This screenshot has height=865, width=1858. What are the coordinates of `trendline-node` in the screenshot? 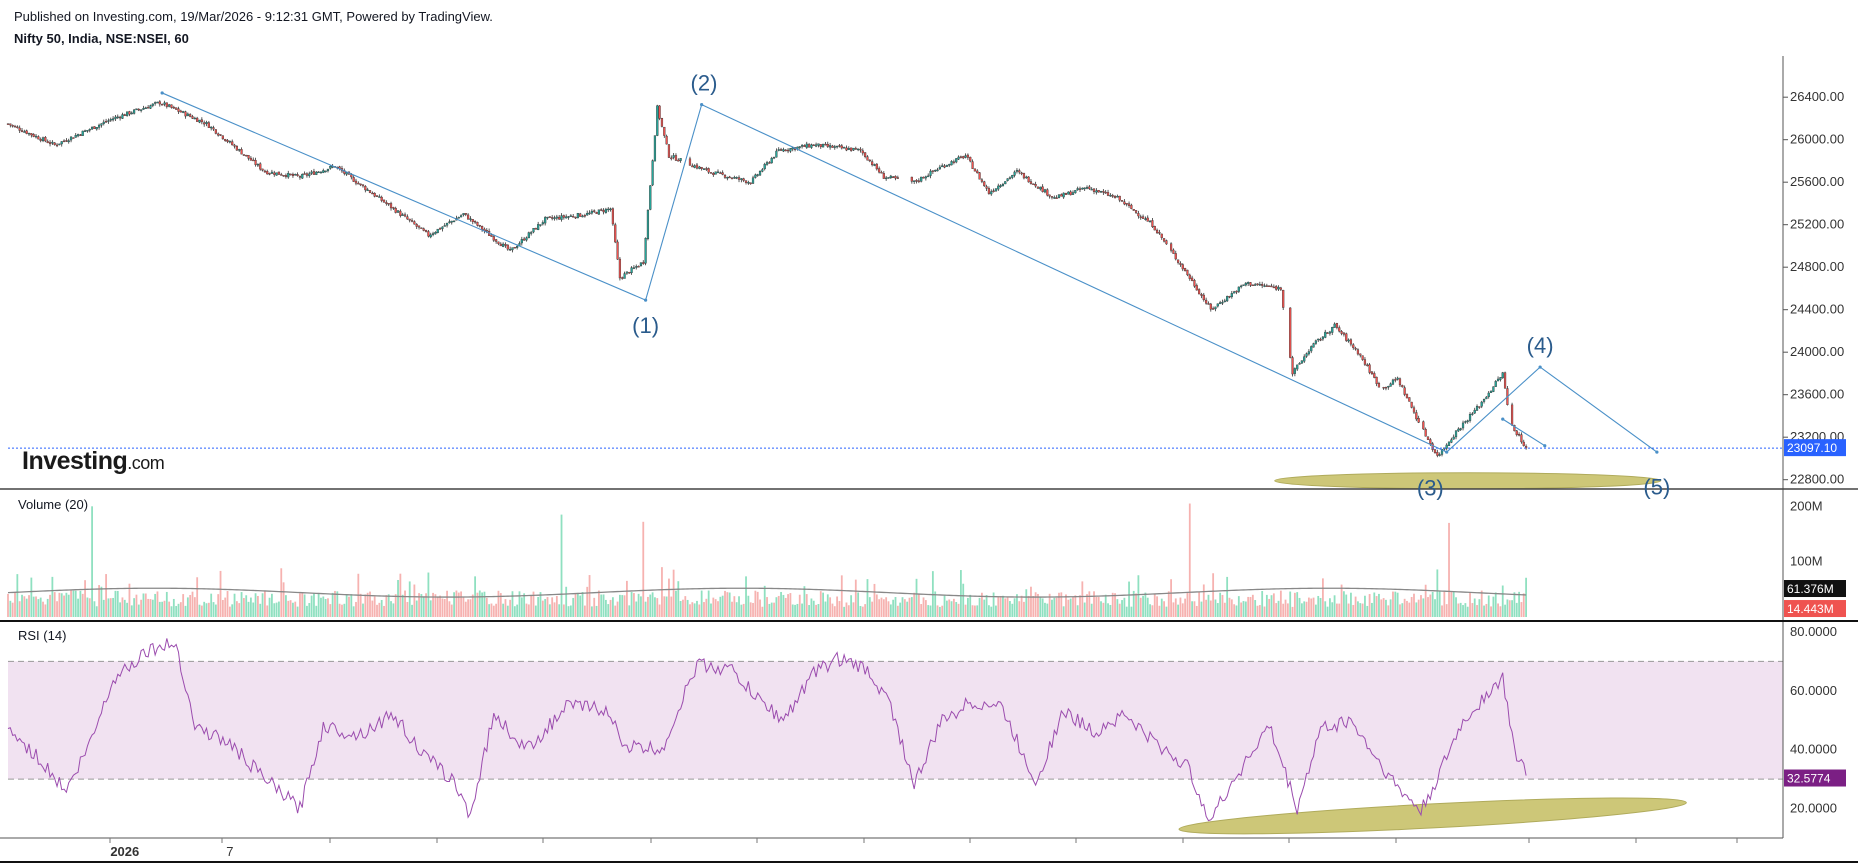 It's located at (162, 93).